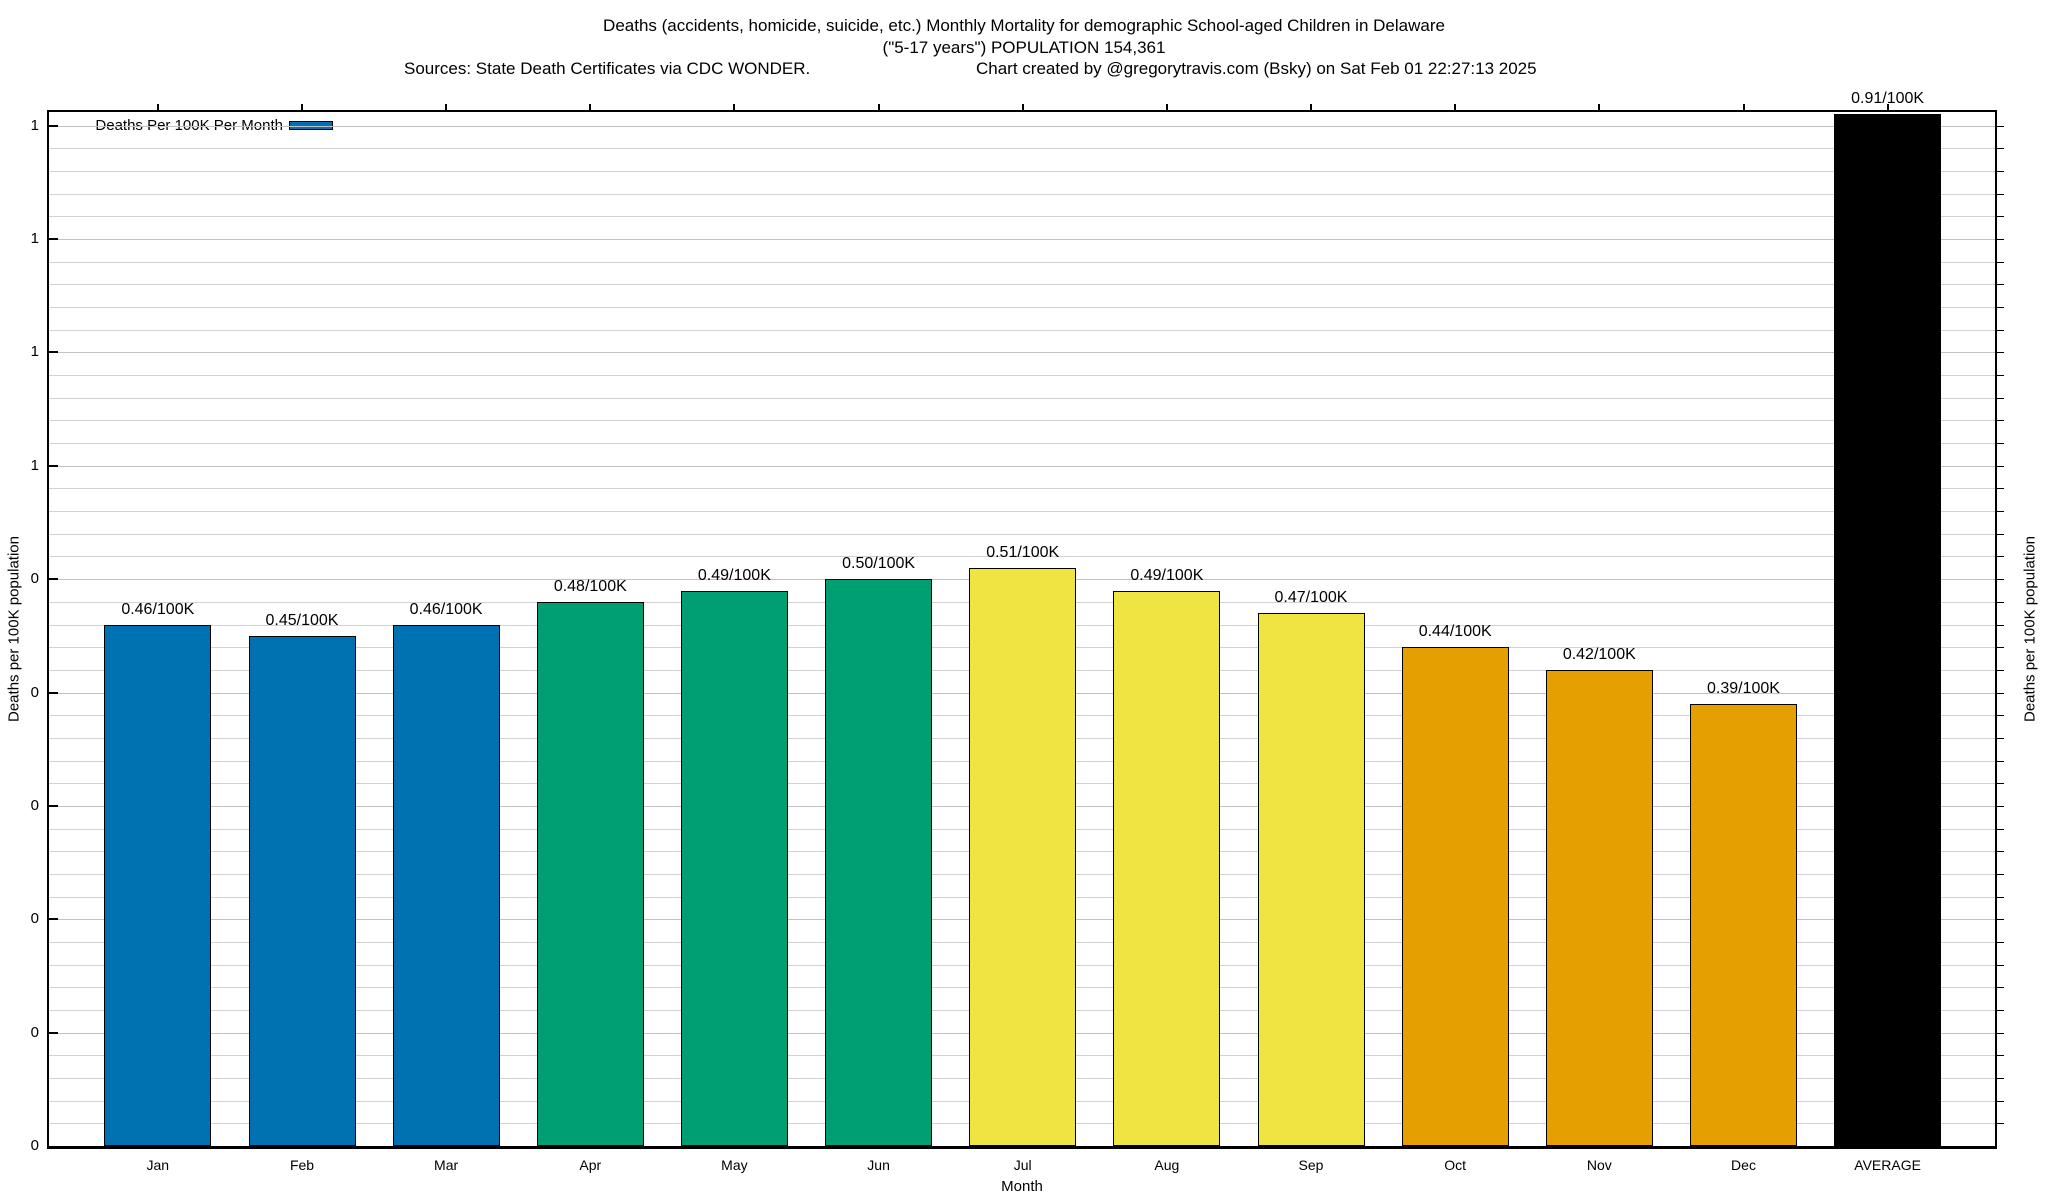 The width and height of the screenshot is (2048, 1200). I want to click on bar-value-label: 0.42/100K, so click(1599, 654).